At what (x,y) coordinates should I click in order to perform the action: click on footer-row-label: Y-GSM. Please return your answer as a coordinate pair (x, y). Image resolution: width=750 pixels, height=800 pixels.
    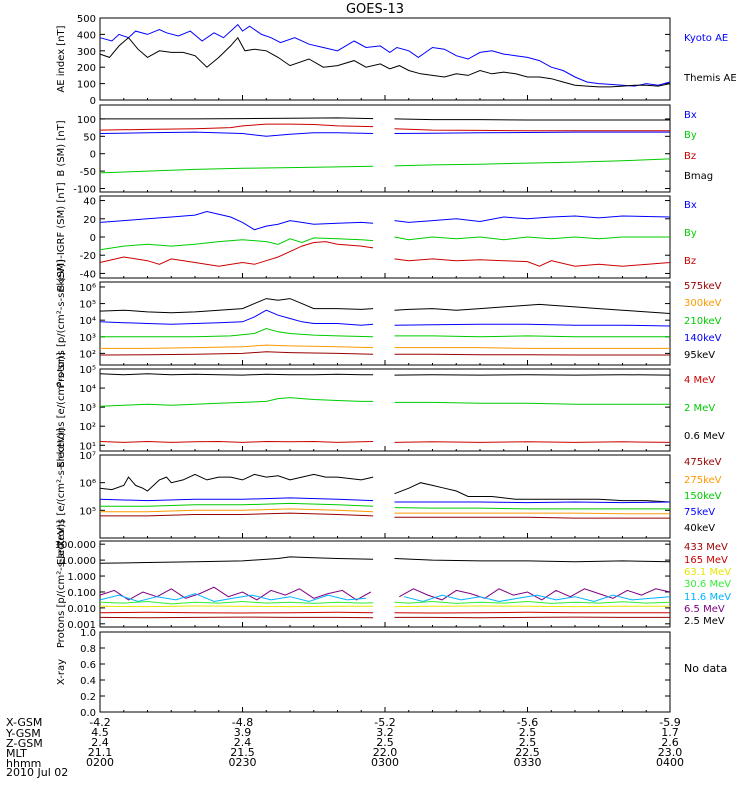
    Looking at the image, I should click on (23, 733).